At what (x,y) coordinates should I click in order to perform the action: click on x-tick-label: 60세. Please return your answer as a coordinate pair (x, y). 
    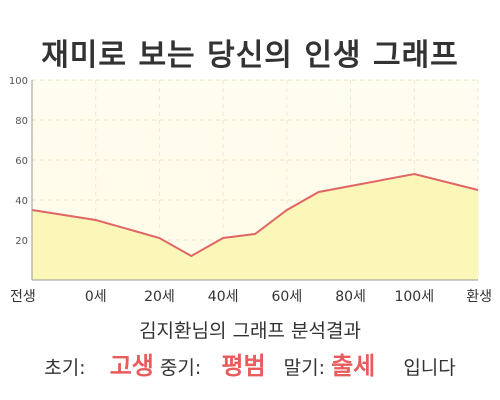
    Looking at the image, I should click on (287, 297).